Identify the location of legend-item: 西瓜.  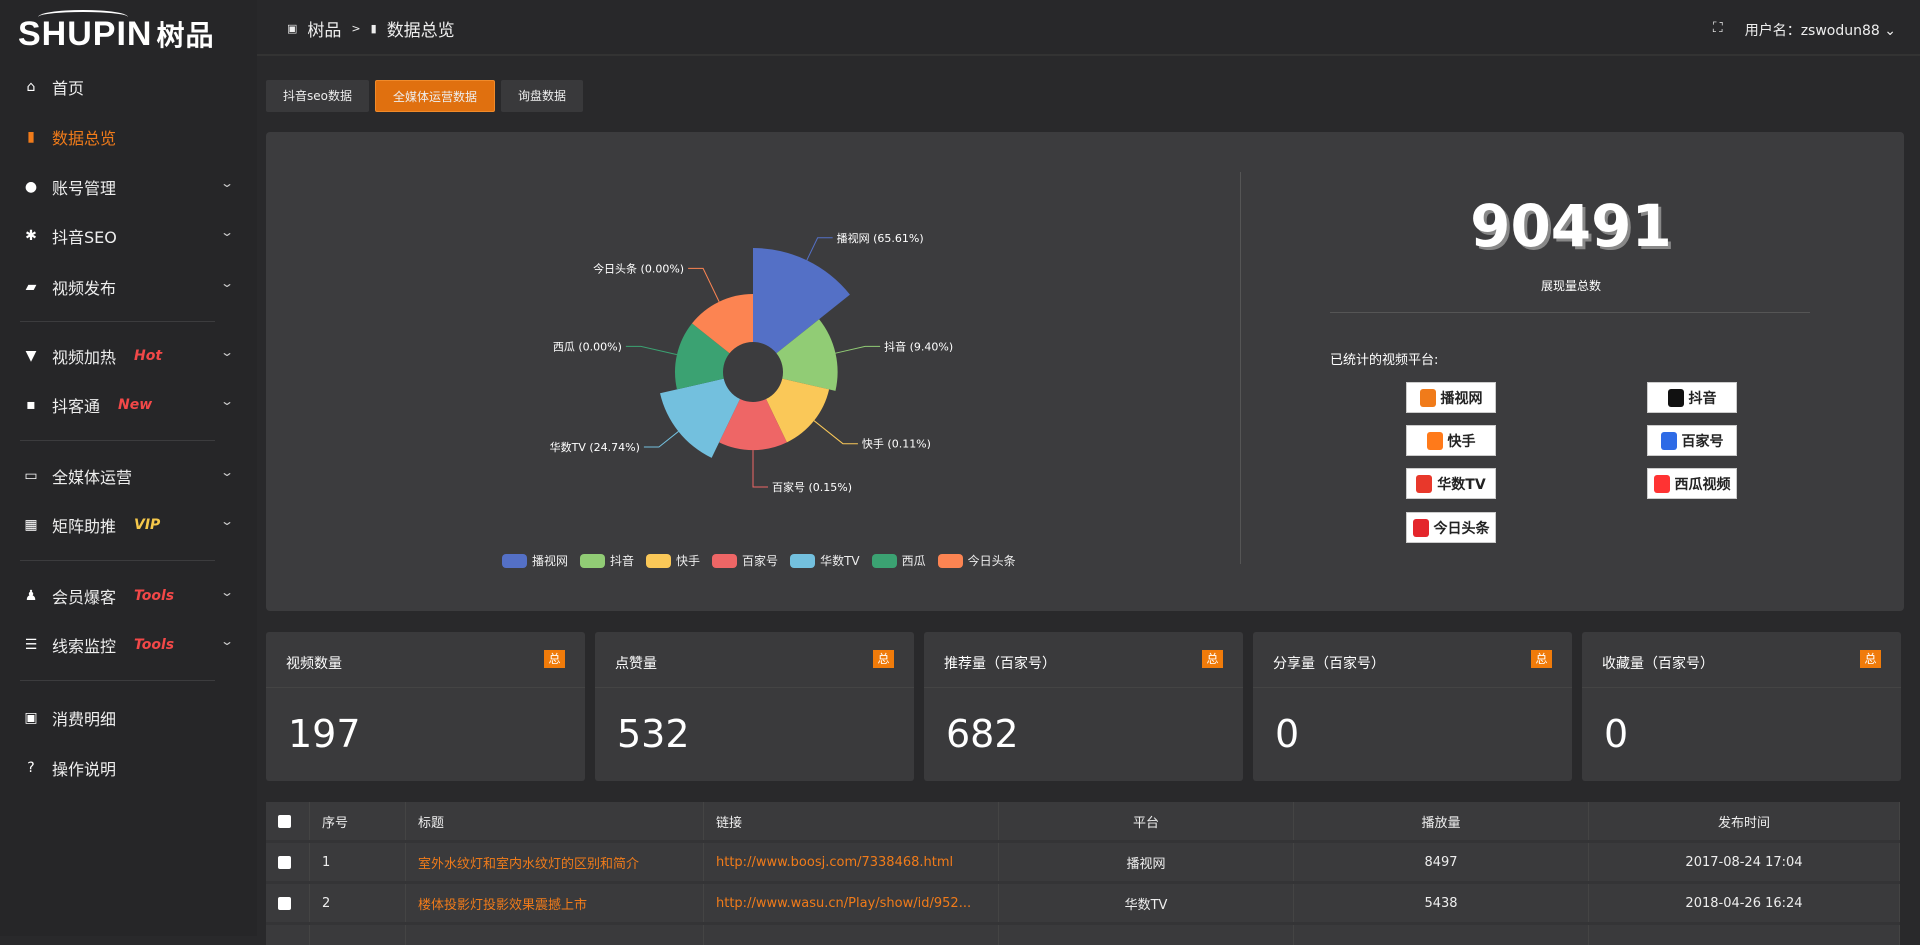
(898, 560).